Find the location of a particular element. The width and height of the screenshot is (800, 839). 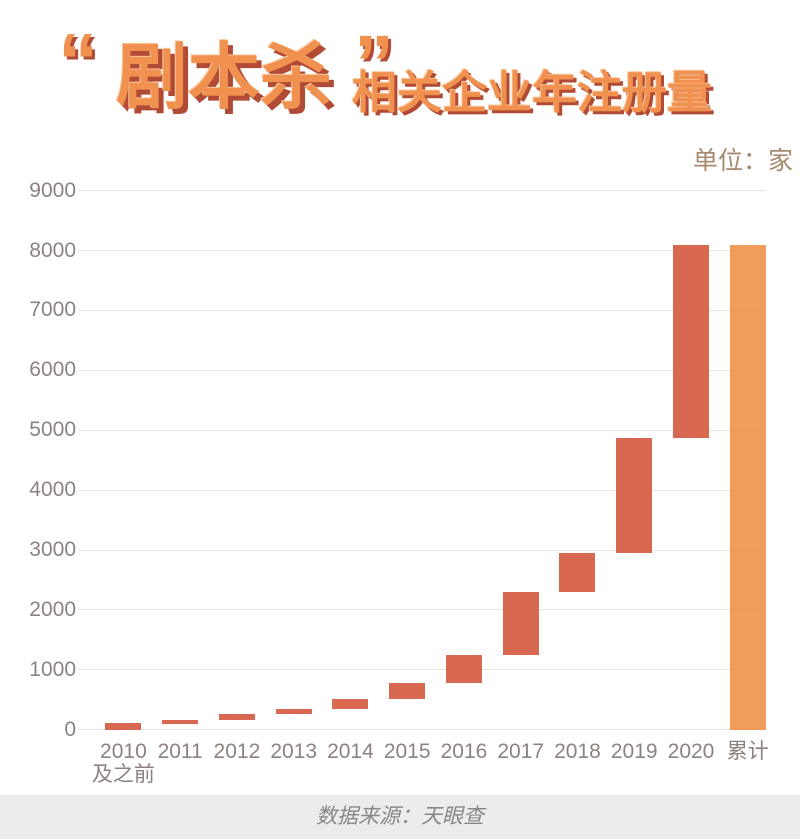

x-tick-label-2010及之前: 2010 is located at coordinates (123, 751).